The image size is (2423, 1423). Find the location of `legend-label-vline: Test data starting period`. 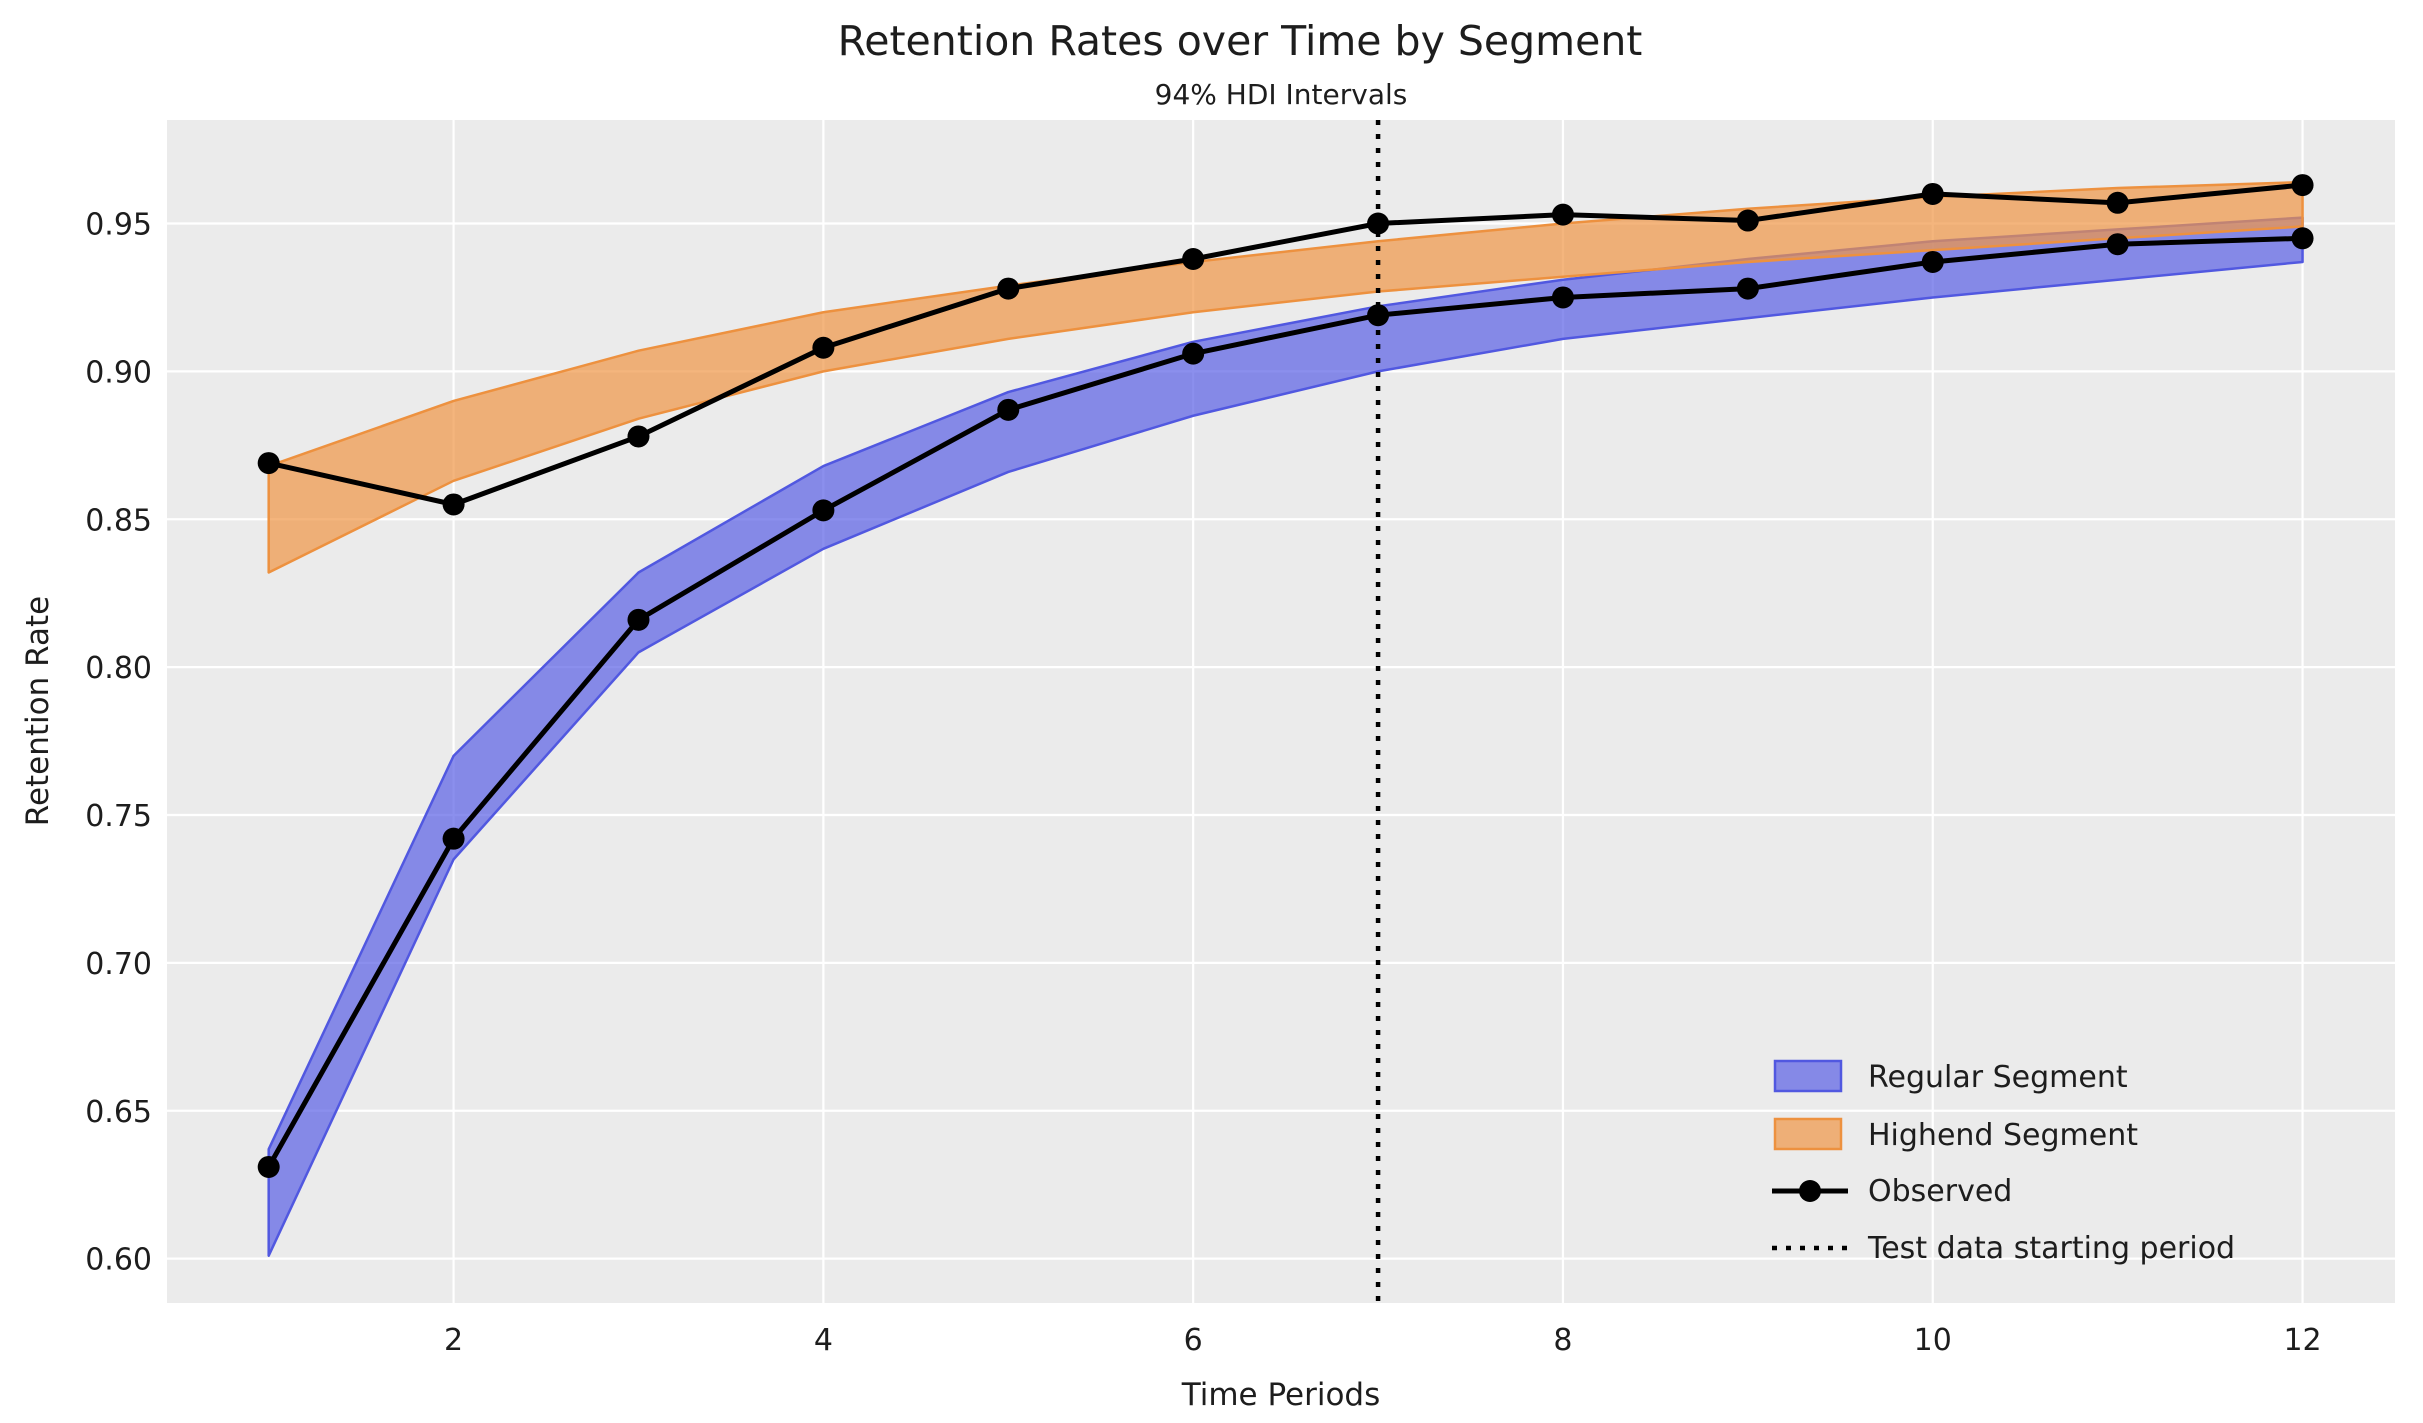

legend-label-vline: Test data starting period is located at coordinates (2051, 1248).